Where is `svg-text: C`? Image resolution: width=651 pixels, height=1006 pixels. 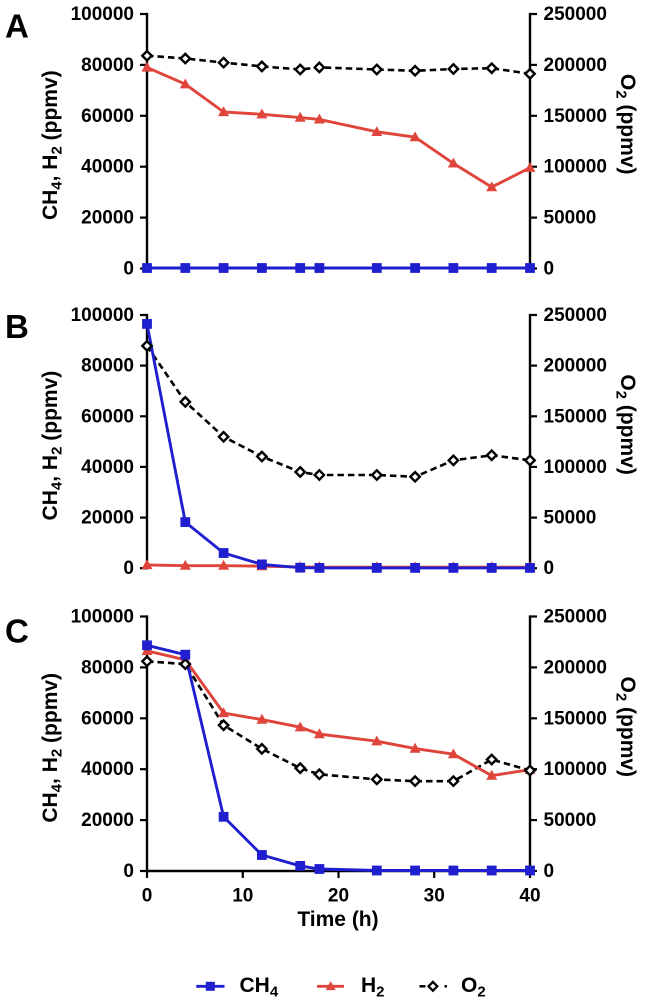
svg-text: C is located at coordinates (17, 631).